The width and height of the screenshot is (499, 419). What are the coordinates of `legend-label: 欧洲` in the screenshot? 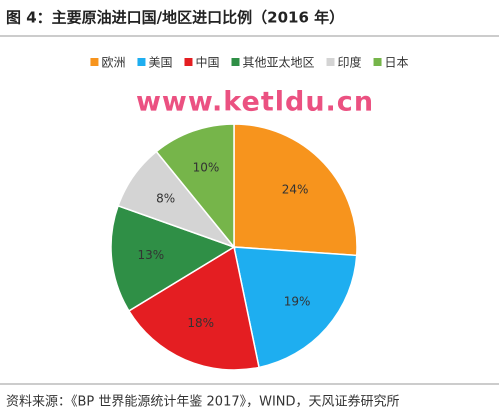 It's located at (113, 63).